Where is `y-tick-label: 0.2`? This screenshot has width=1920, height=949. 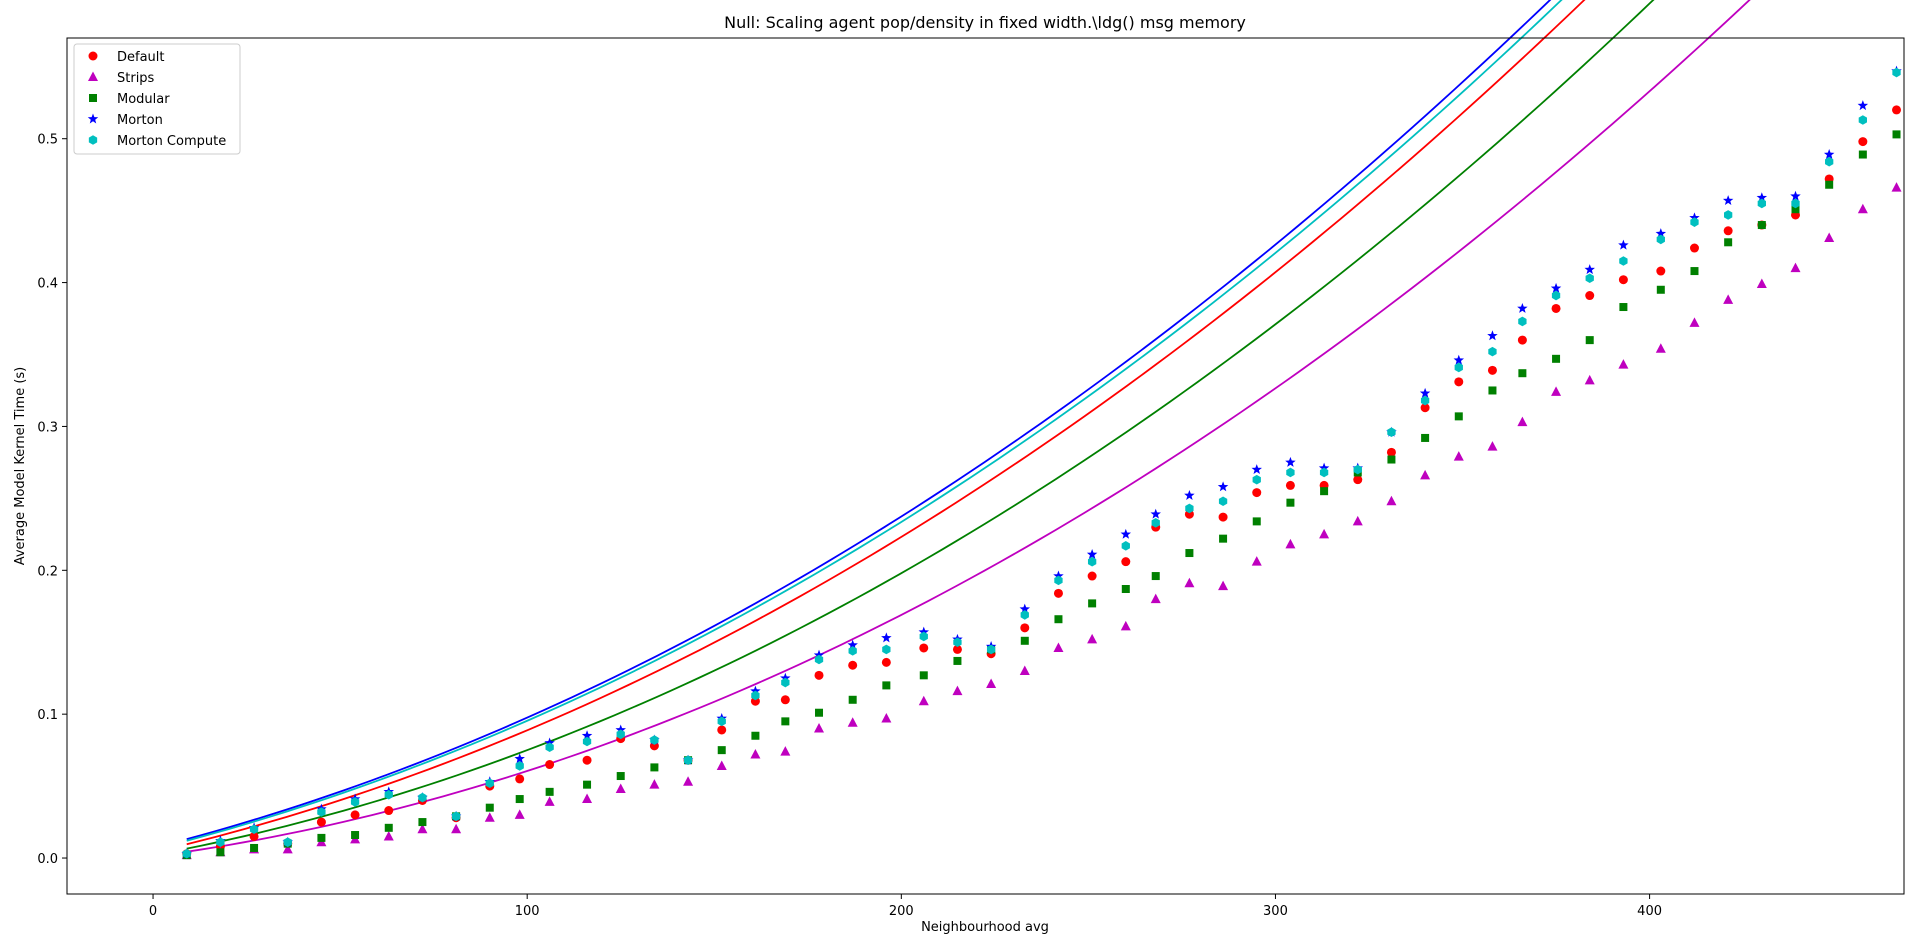
y-tick-label: 0.2 is located at coordinates (47, 571).